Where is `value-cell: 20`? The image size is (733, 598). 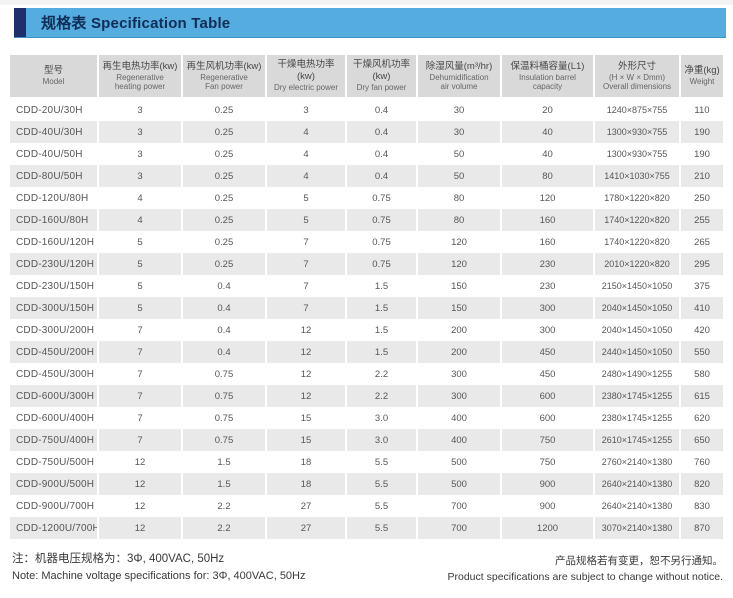 value-cell: 20 is located at coordinates (547, 109).